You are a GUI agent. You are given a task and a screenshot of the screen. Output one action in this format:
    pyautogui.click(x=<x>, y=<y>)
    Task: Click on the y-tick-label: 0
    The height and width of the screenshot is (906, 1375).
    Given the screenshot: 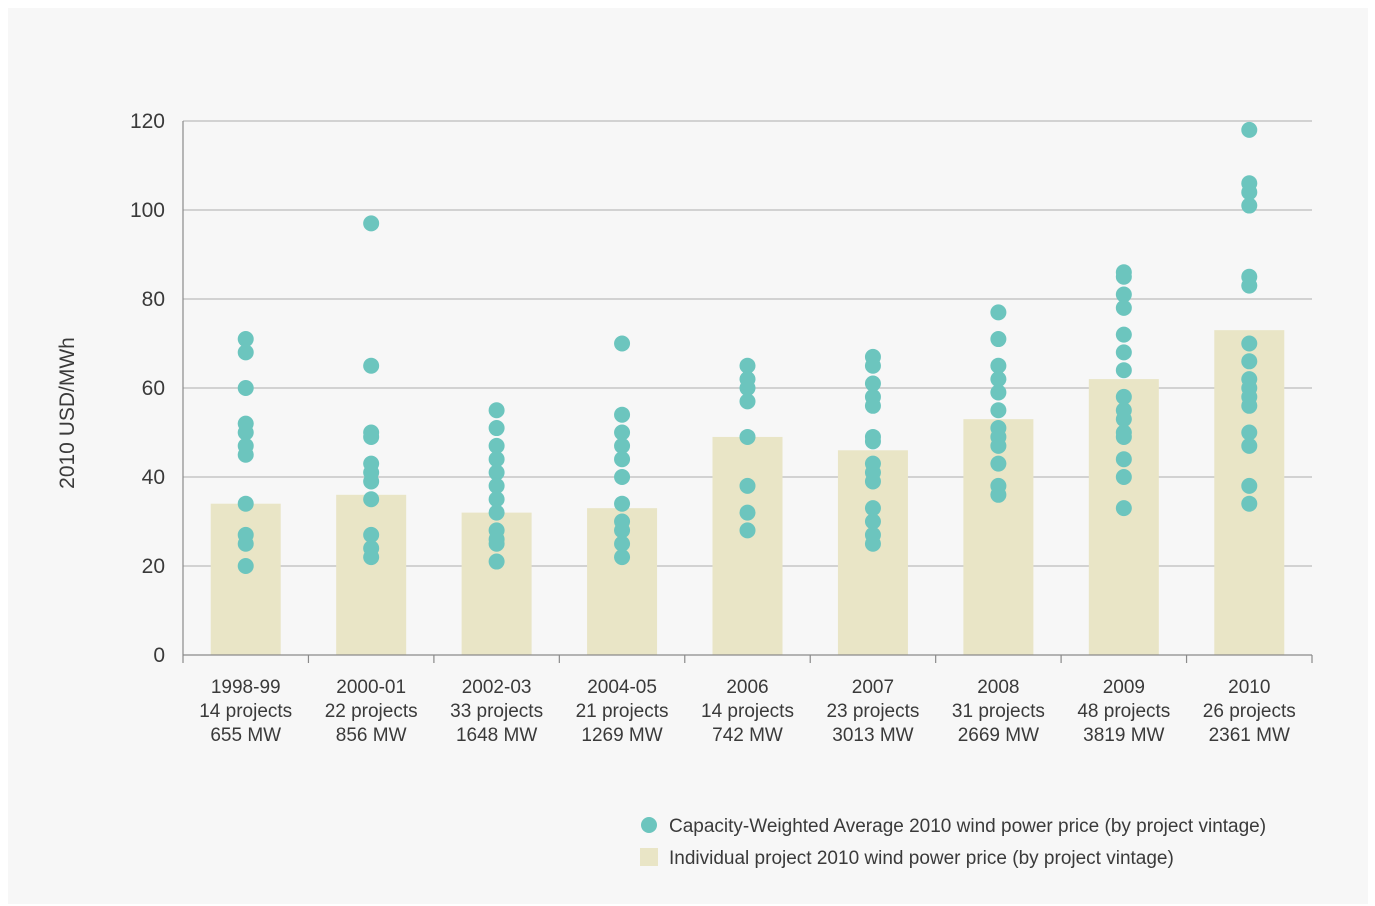 What is the action you would take?
    pyautogui.click(x=159, y=655)
    